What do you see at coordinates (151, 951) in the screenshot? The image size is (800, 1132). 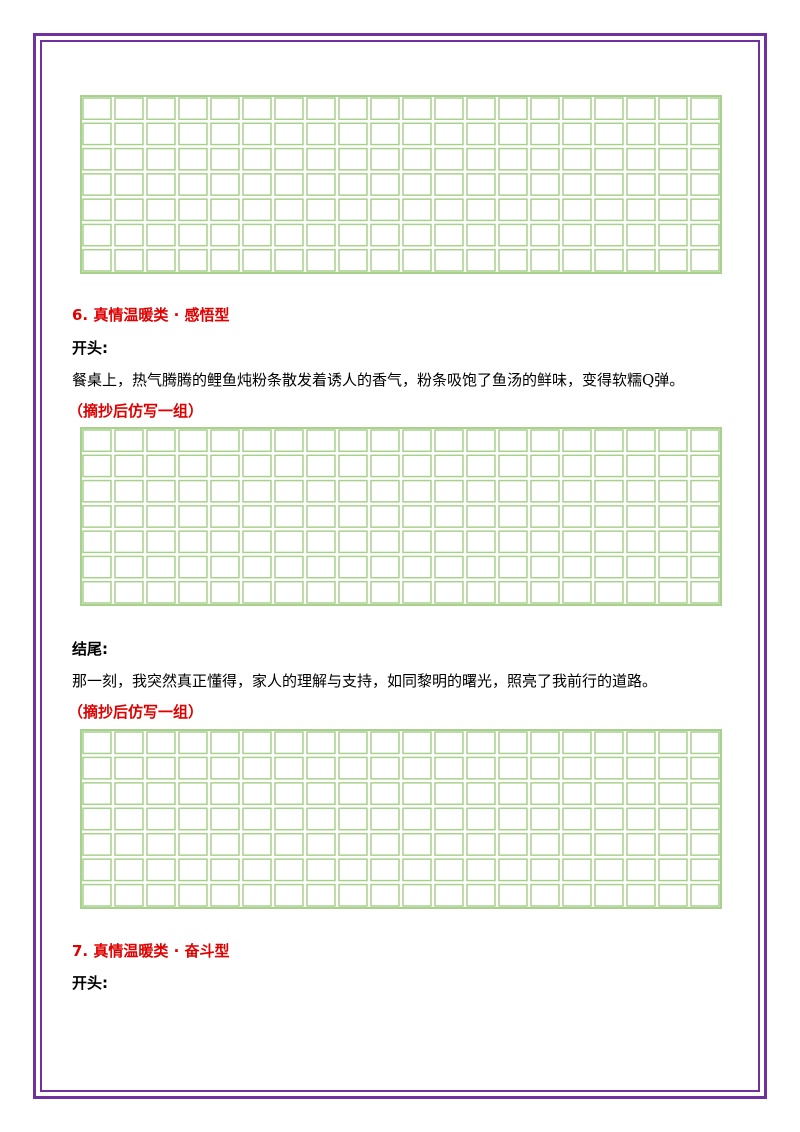 I see `section-heading: 7. 真情温暖类 · 奋斗型` at bounding box center [151, 951].